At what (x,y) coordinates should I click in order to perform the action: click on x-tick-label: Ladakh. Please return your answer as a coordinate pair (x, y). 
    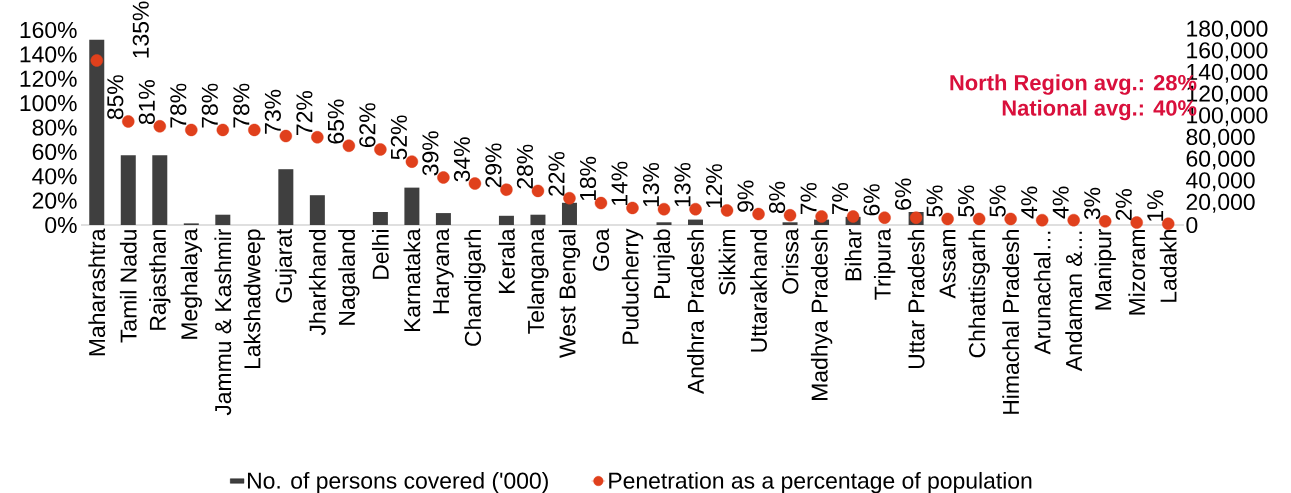
    Looking at the image, I should click on (1168, 266).